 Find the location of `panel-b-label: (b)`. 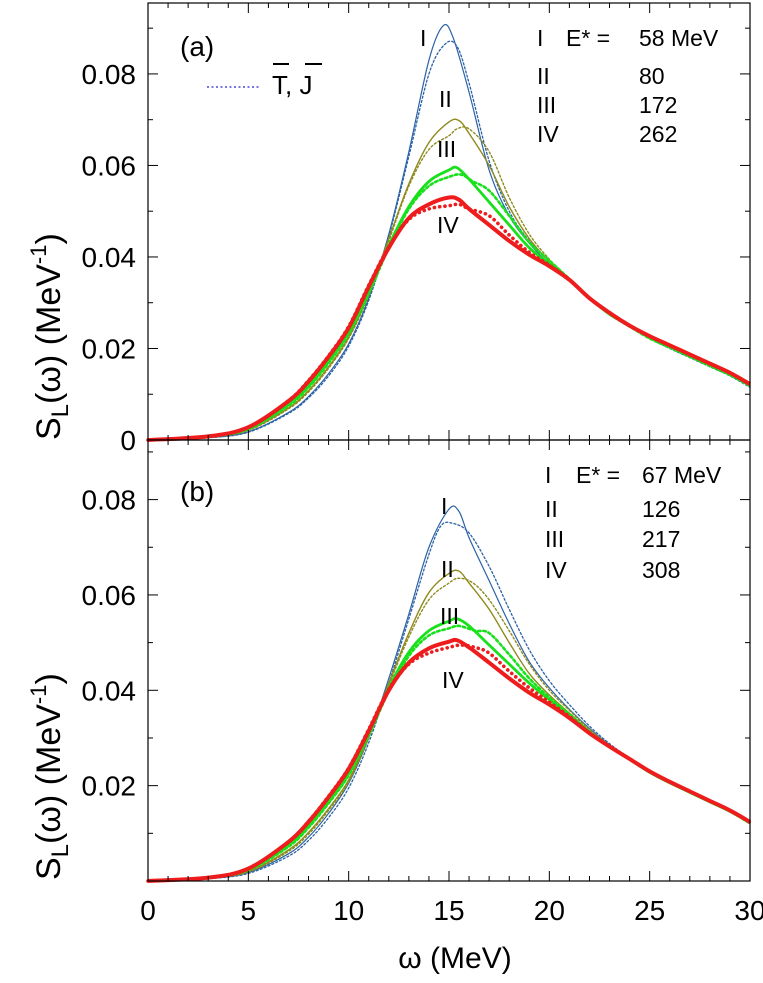

panel-b-label: (b) is located at coordinates (197, 491).